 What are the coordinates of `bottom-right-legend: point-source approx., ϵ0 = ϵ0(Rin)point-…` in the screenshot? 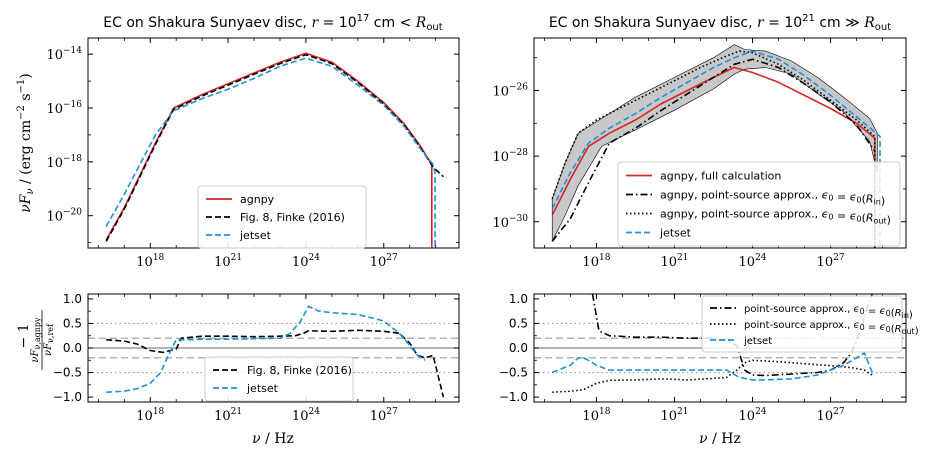 It's located at (810, 324).